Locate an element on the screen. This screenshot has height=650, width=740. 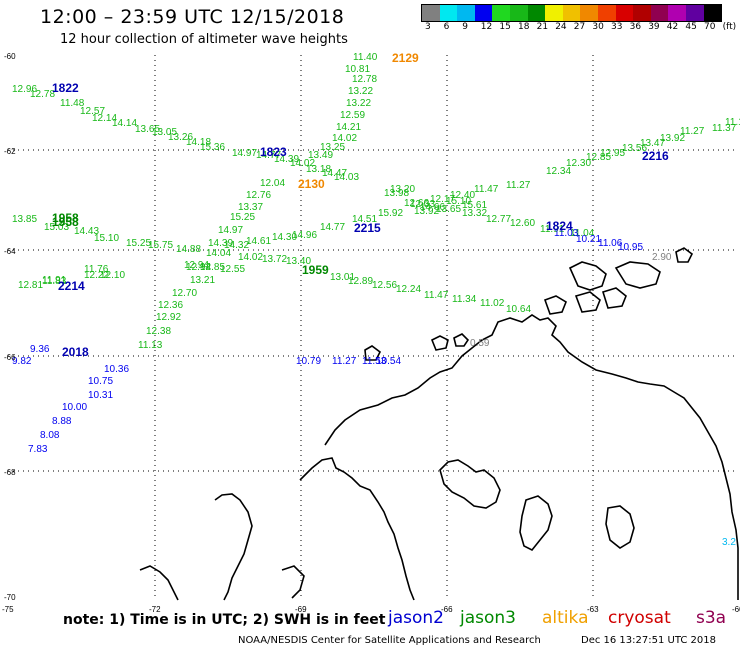
swh-value: 7.83 is located at coordinates (38, 449).